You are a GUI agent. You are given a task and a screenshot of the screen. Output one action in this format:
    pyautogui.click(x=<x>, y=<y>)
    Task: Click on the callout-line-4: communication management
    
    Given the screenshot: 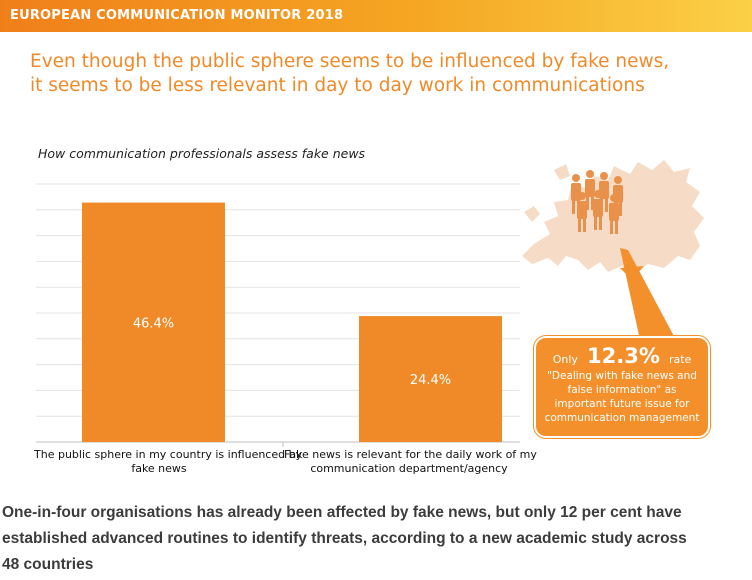 What is the action you would take?
    pyautogui.click(x=622, y=418)
    